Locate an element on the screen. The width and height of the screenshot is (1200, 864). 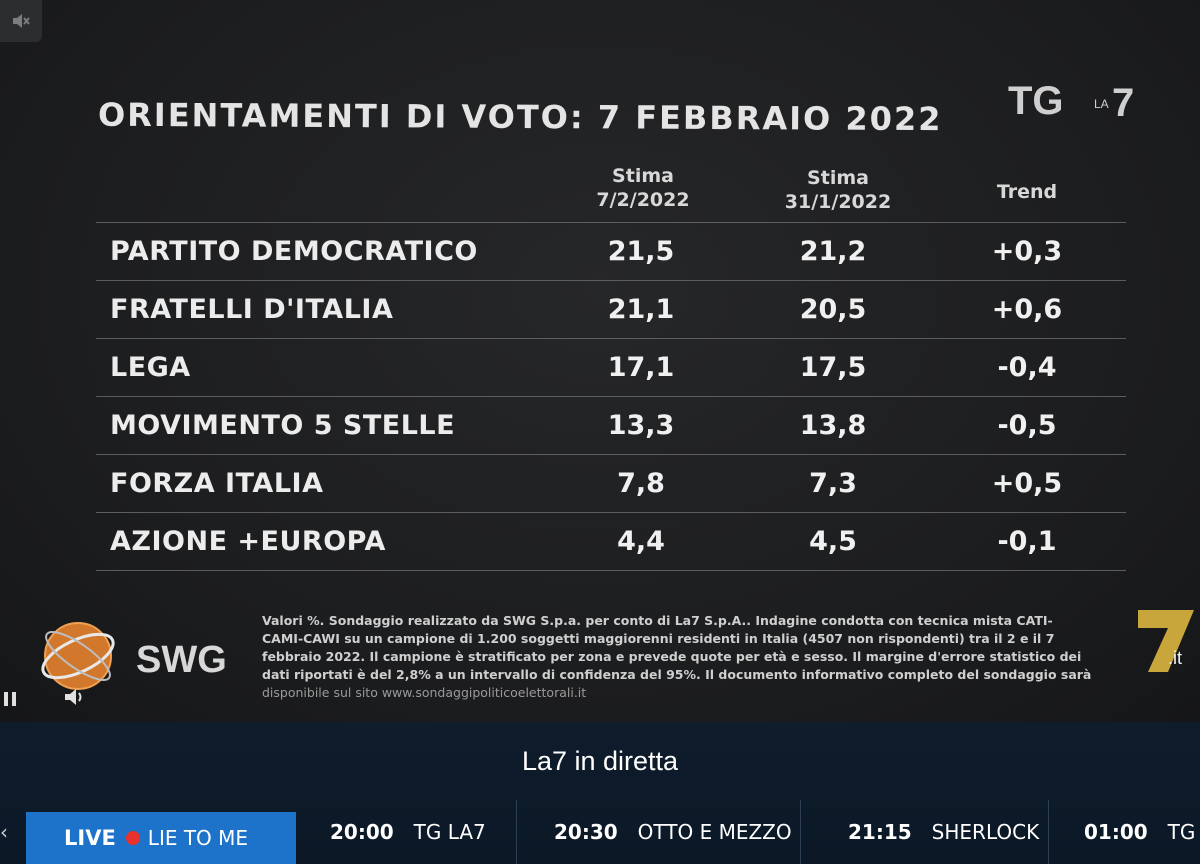
table-row: AZIONE +EUROPA 4,4 4,5 -0,1 is located at coordinates (611, 541).